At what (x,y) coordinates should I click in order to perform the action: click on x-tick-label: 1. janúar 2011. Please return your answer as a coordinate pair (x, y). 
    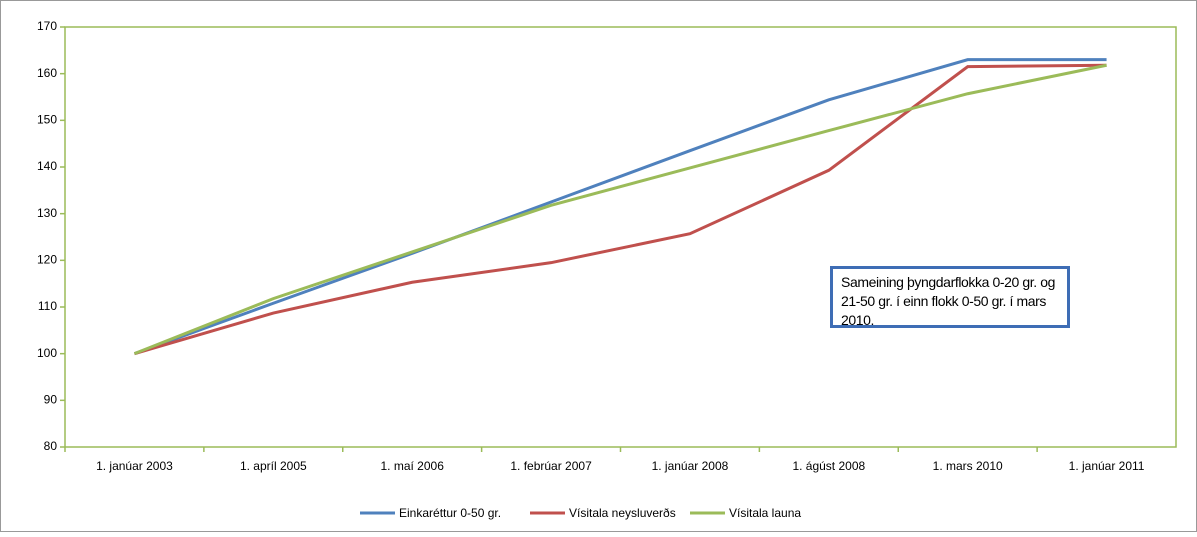
    Looking at the image, I should click on (1107, 466).